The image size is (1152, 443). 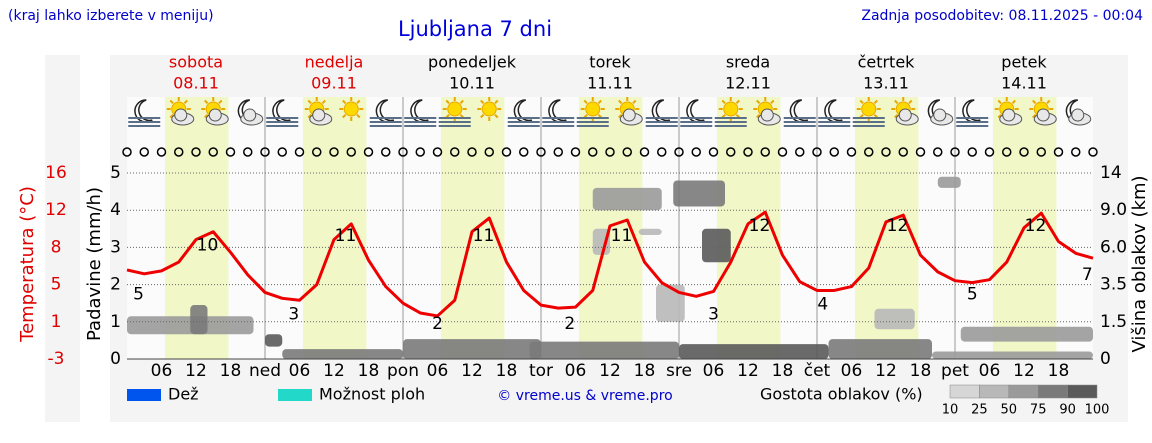 I want to click on density-tick-label: 100, so click(x=1097, y=410).